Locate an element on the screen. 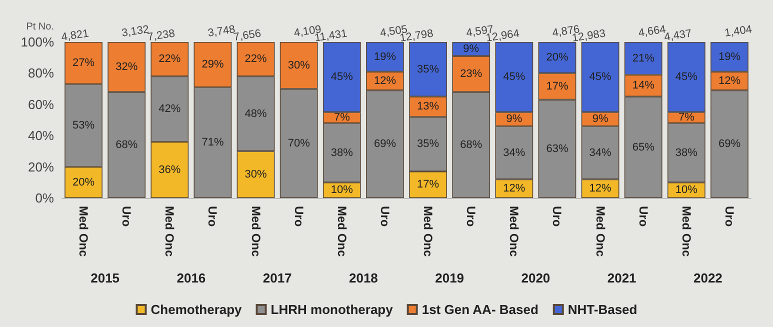 This screenshot has height=327, width=773. data-label: 29% is located at coordinates (213, 64).